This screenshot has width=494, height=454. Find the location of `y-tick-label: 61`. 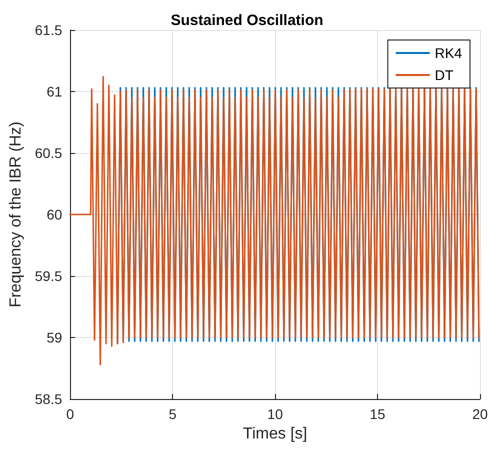

y-tick-label: 61 is located at coordinates (54, 92).